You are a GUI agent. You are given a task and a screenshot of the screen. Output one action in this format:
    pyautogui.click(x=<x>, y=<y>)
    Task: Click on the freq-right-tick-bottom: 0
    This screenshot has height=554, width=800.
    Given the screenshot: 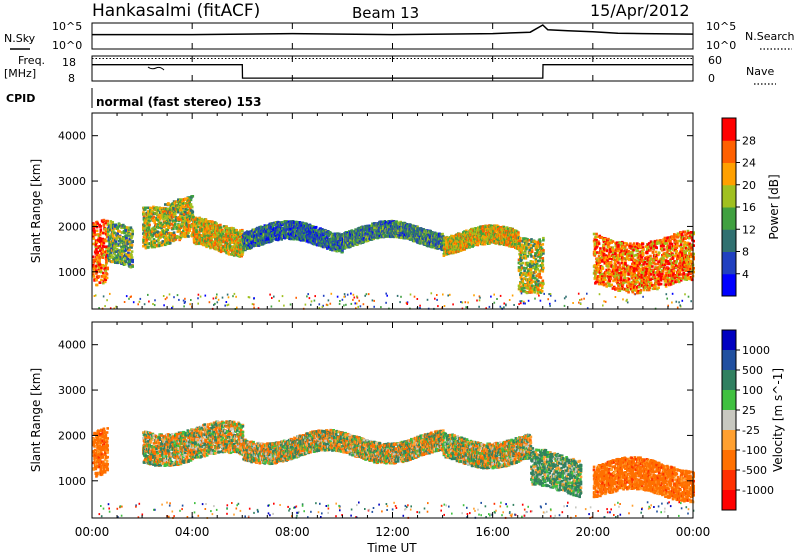 What is the action you would take?
    pyautogui.click(x=711, y=78)
    